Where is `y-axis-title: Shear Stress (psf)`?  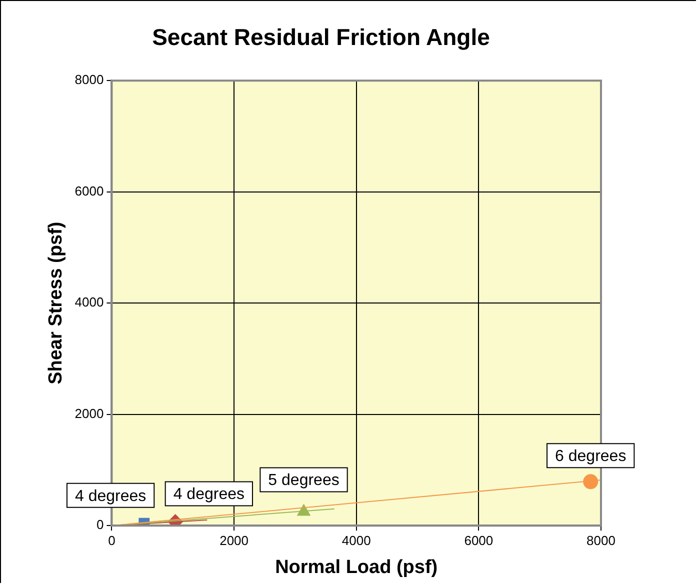 y-axis-title: Shear Stress (psf) is located at coordinates (56, 303).